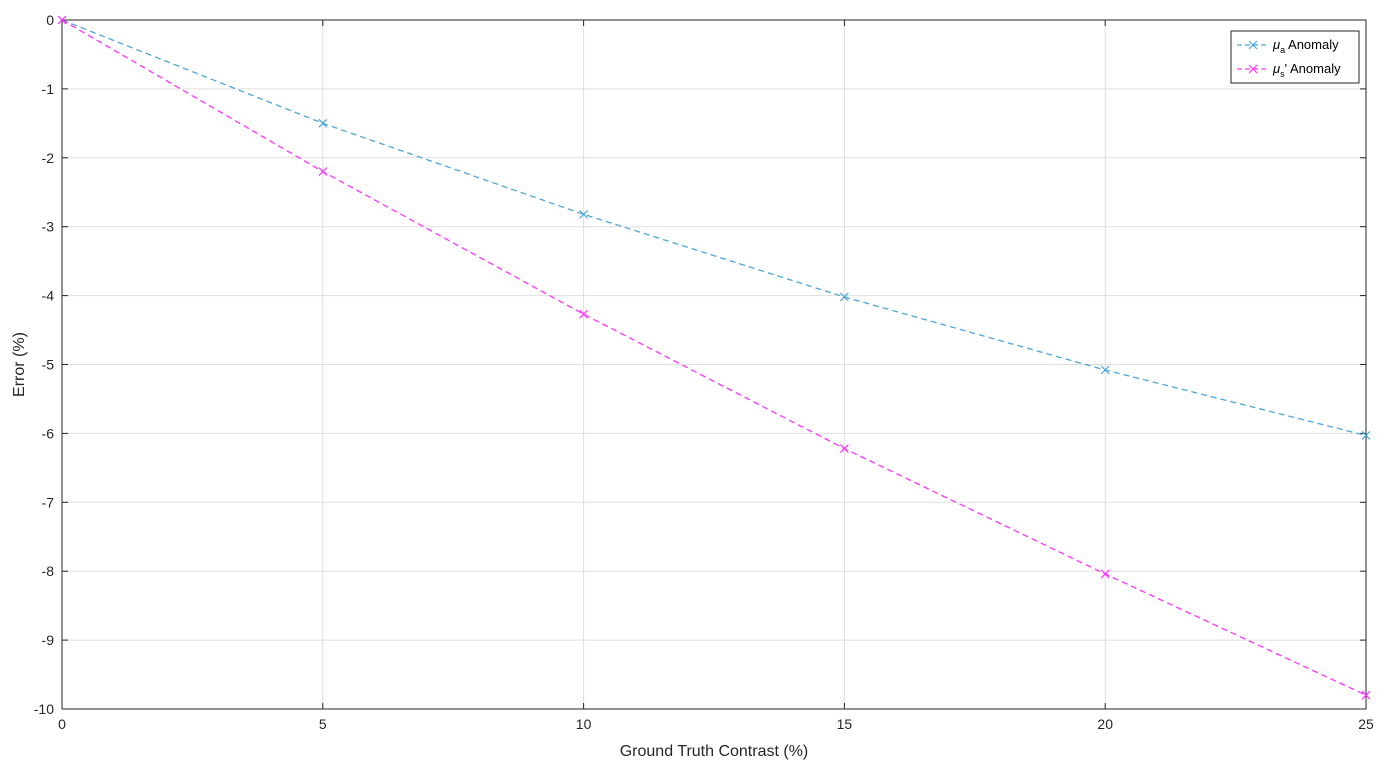  Describe the element at coordinates (48, 365) in the screenshot. I see `y-tick-label: -5` at that location.